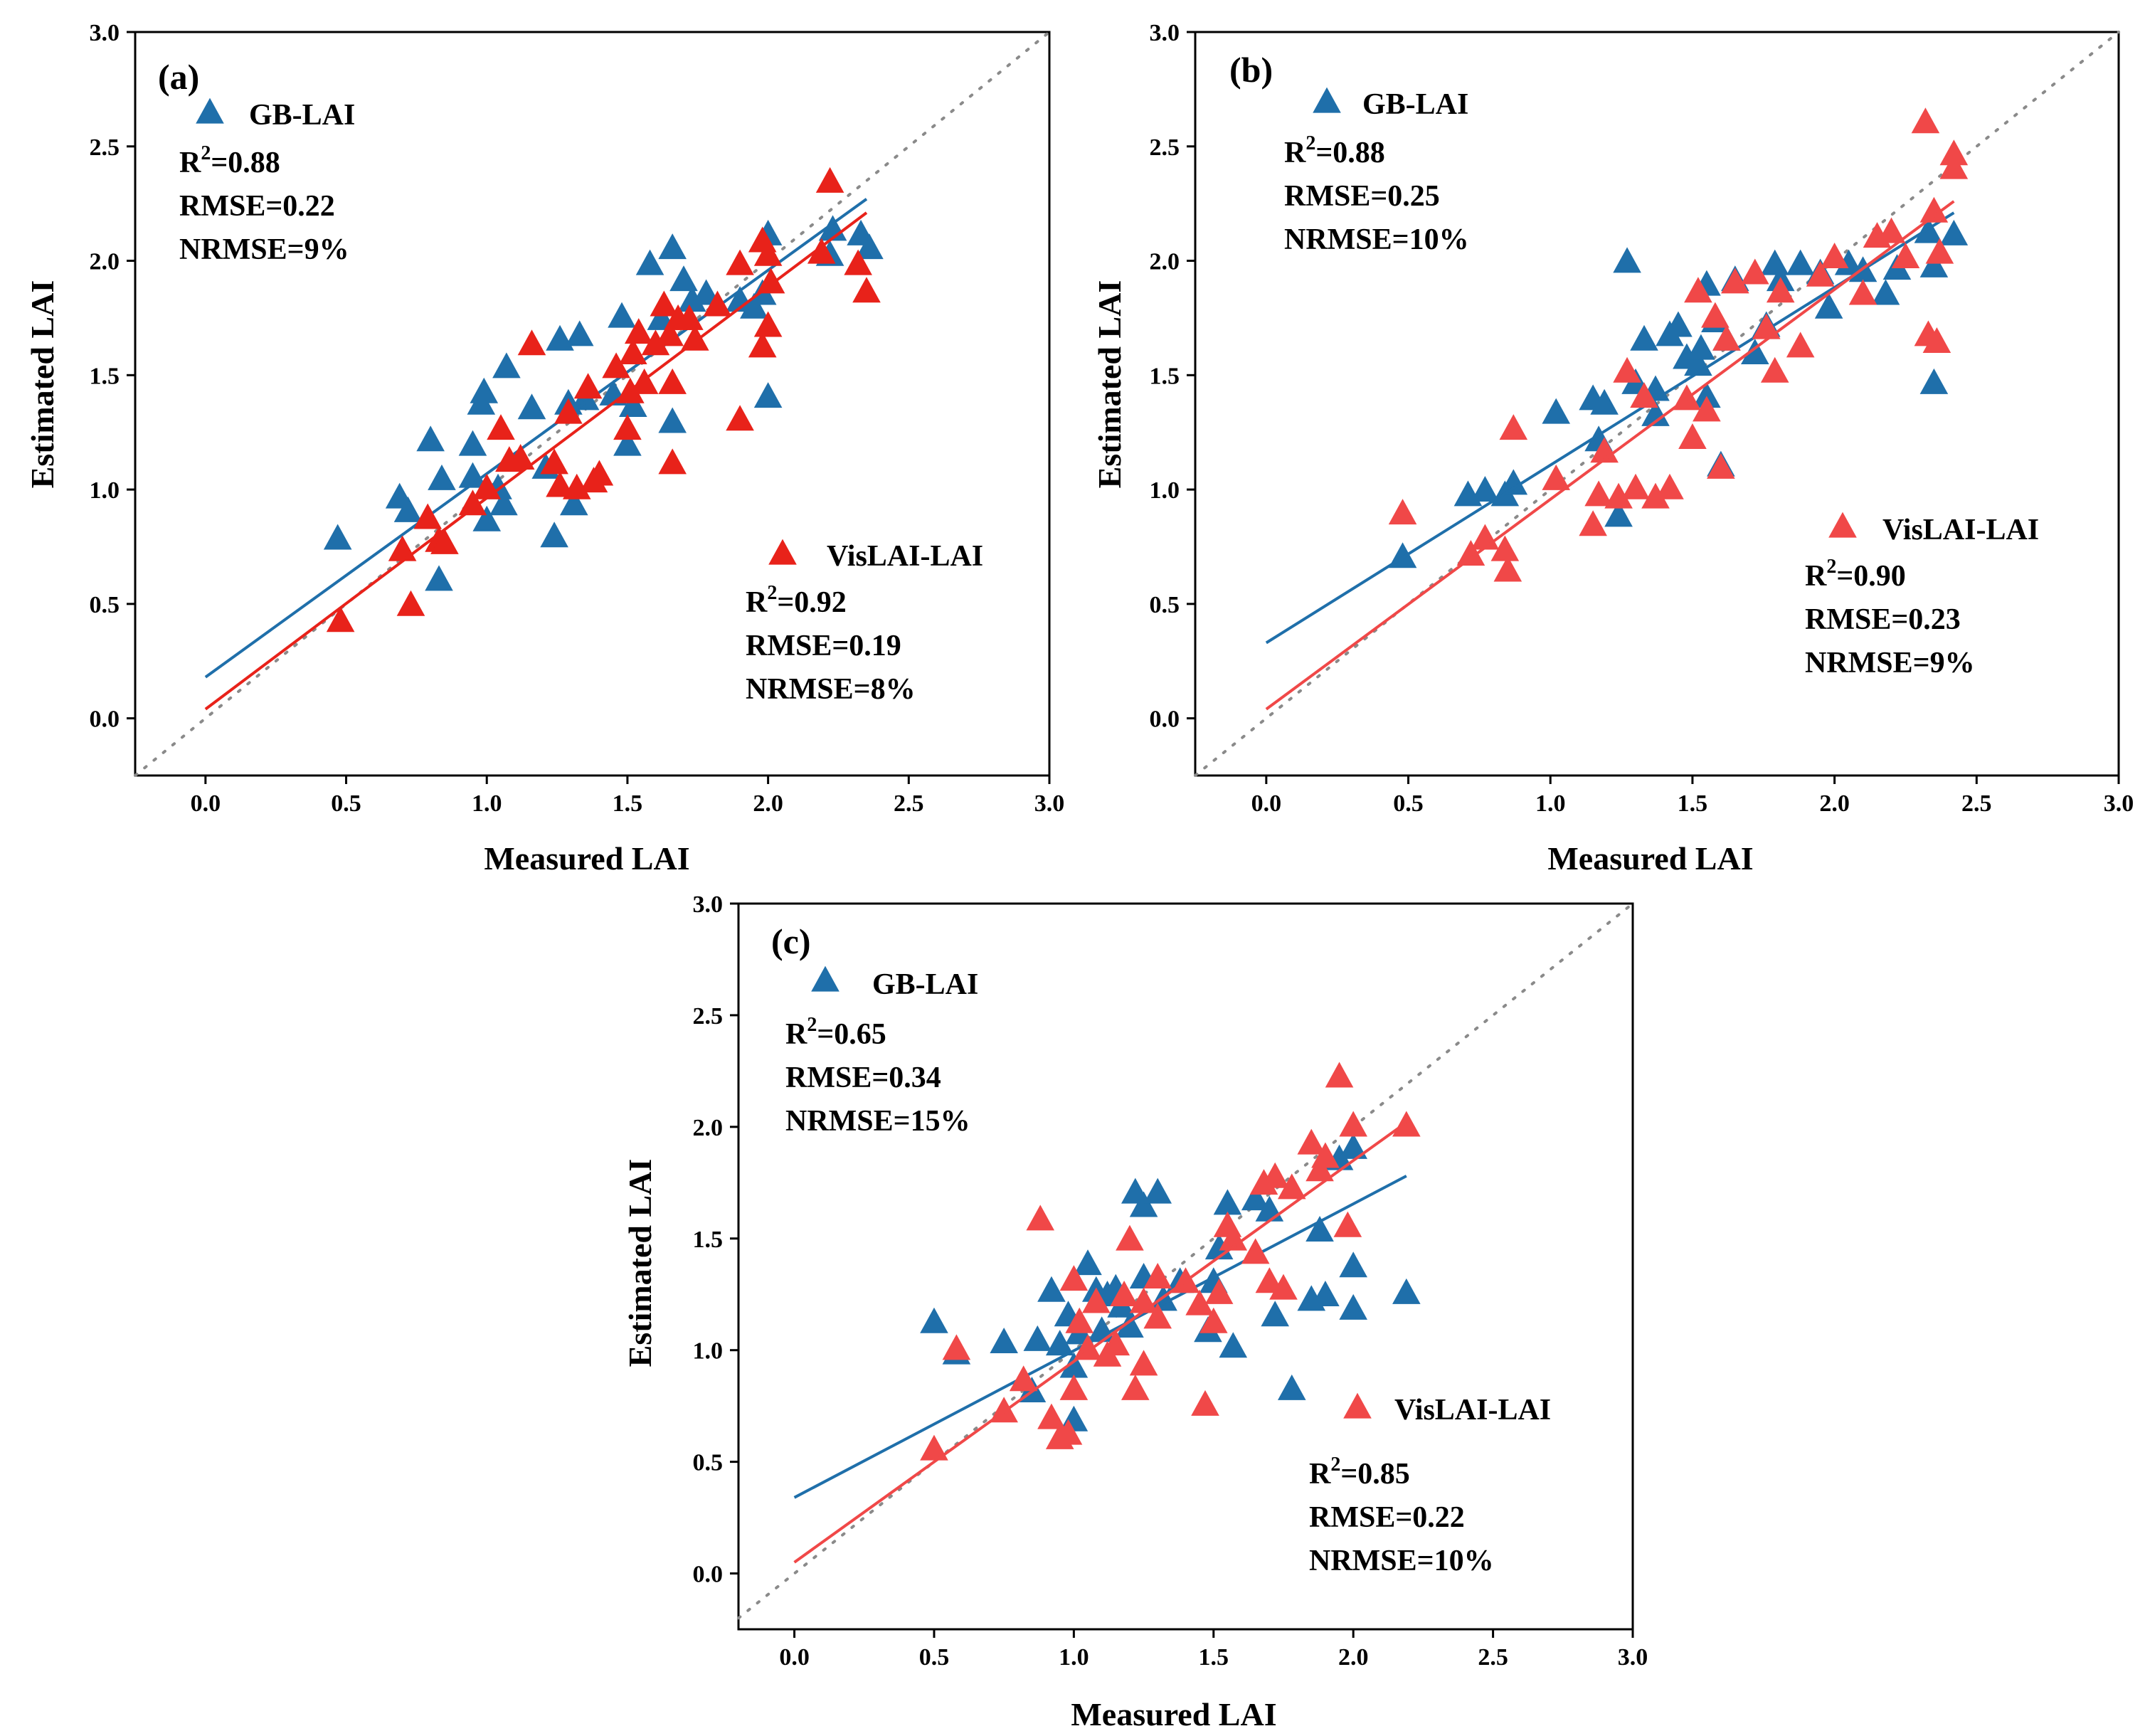 This screenshot has width=2145, height=1736. What do you see at coordinates (257, 207) in the screenshot?
I see `stat-line: RMSE=0.22` at bounding box center [257, 207].